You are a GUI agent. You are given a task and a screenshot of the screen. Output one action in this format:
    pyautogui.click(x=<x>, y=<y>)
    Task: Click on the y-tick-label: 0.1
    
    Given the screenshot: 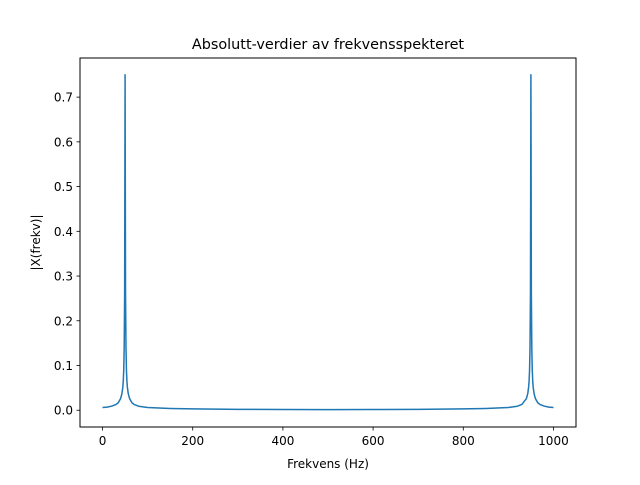 What is the action you would take?
    pyautogui.click(x=63, y=366)
    